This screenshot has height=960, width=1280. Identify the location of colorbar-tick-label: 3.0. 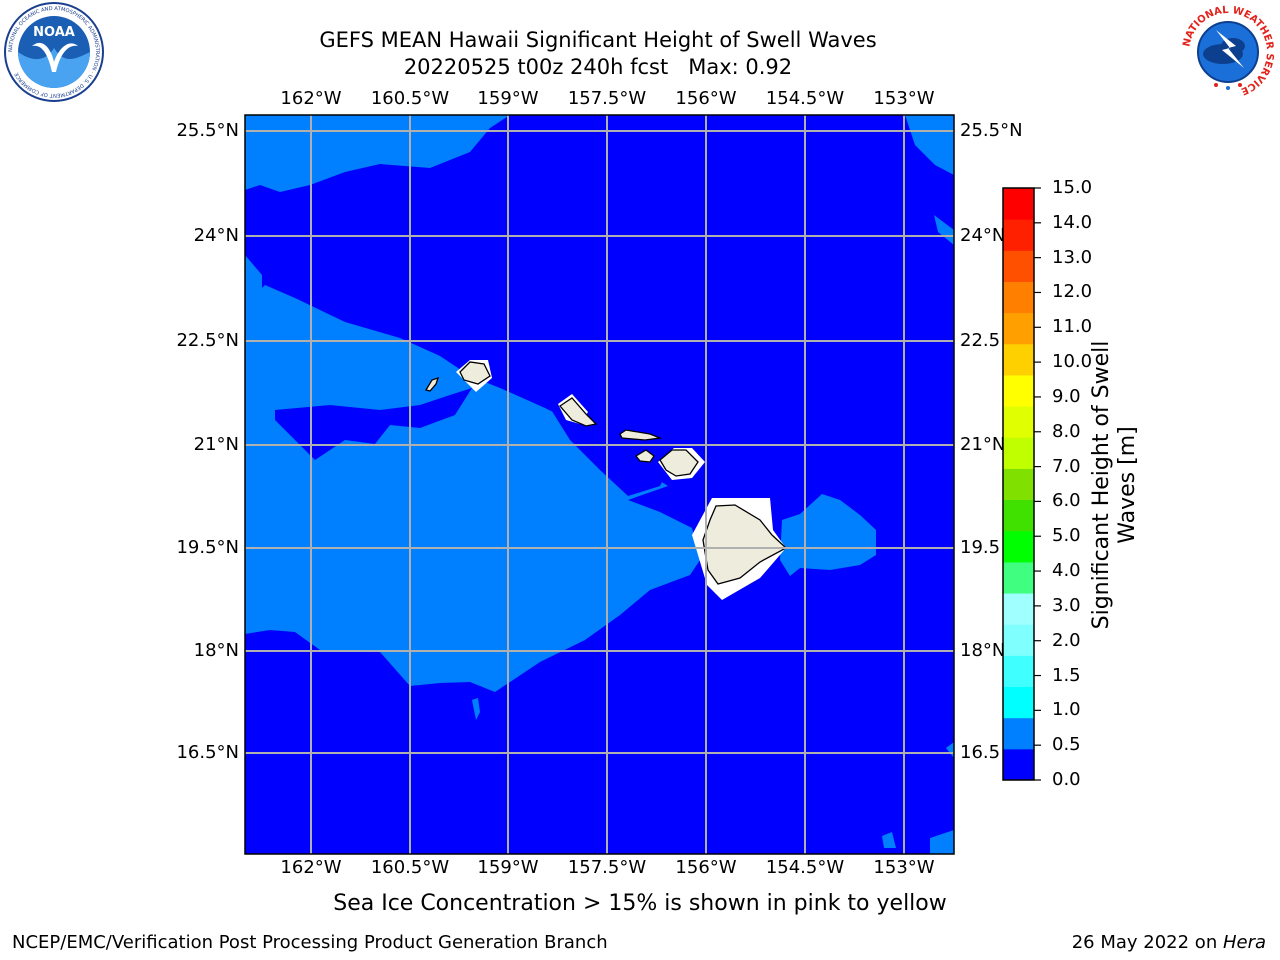
(1066, 605).